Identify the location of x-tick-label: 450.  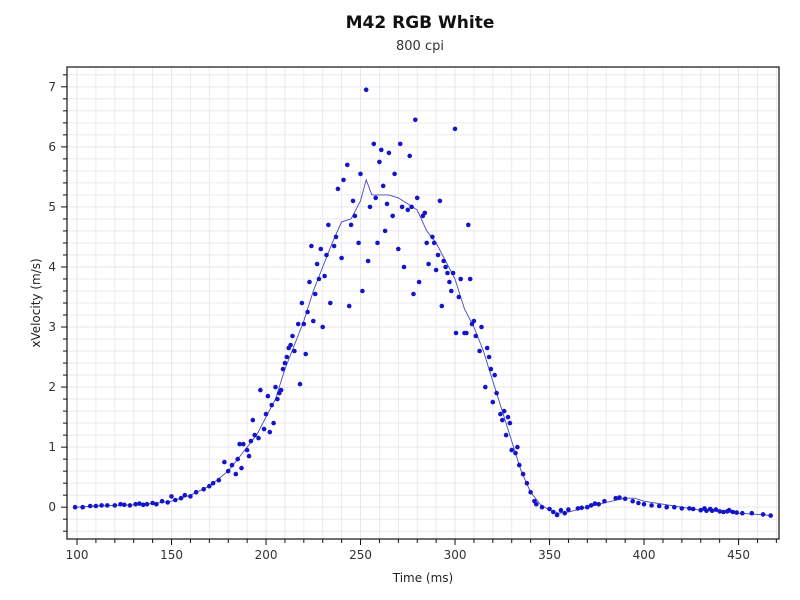
(738, 555).